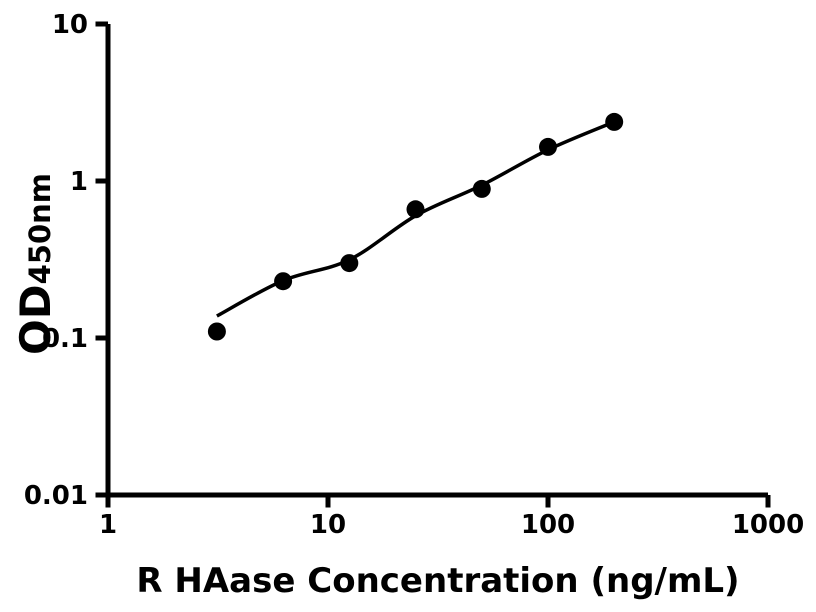 This screenshot has height=612, width=816. What do you see at coordinates (548, 525) in the screenshot?
I see `x-tick-label: 100` at bounding box center [548, 525].